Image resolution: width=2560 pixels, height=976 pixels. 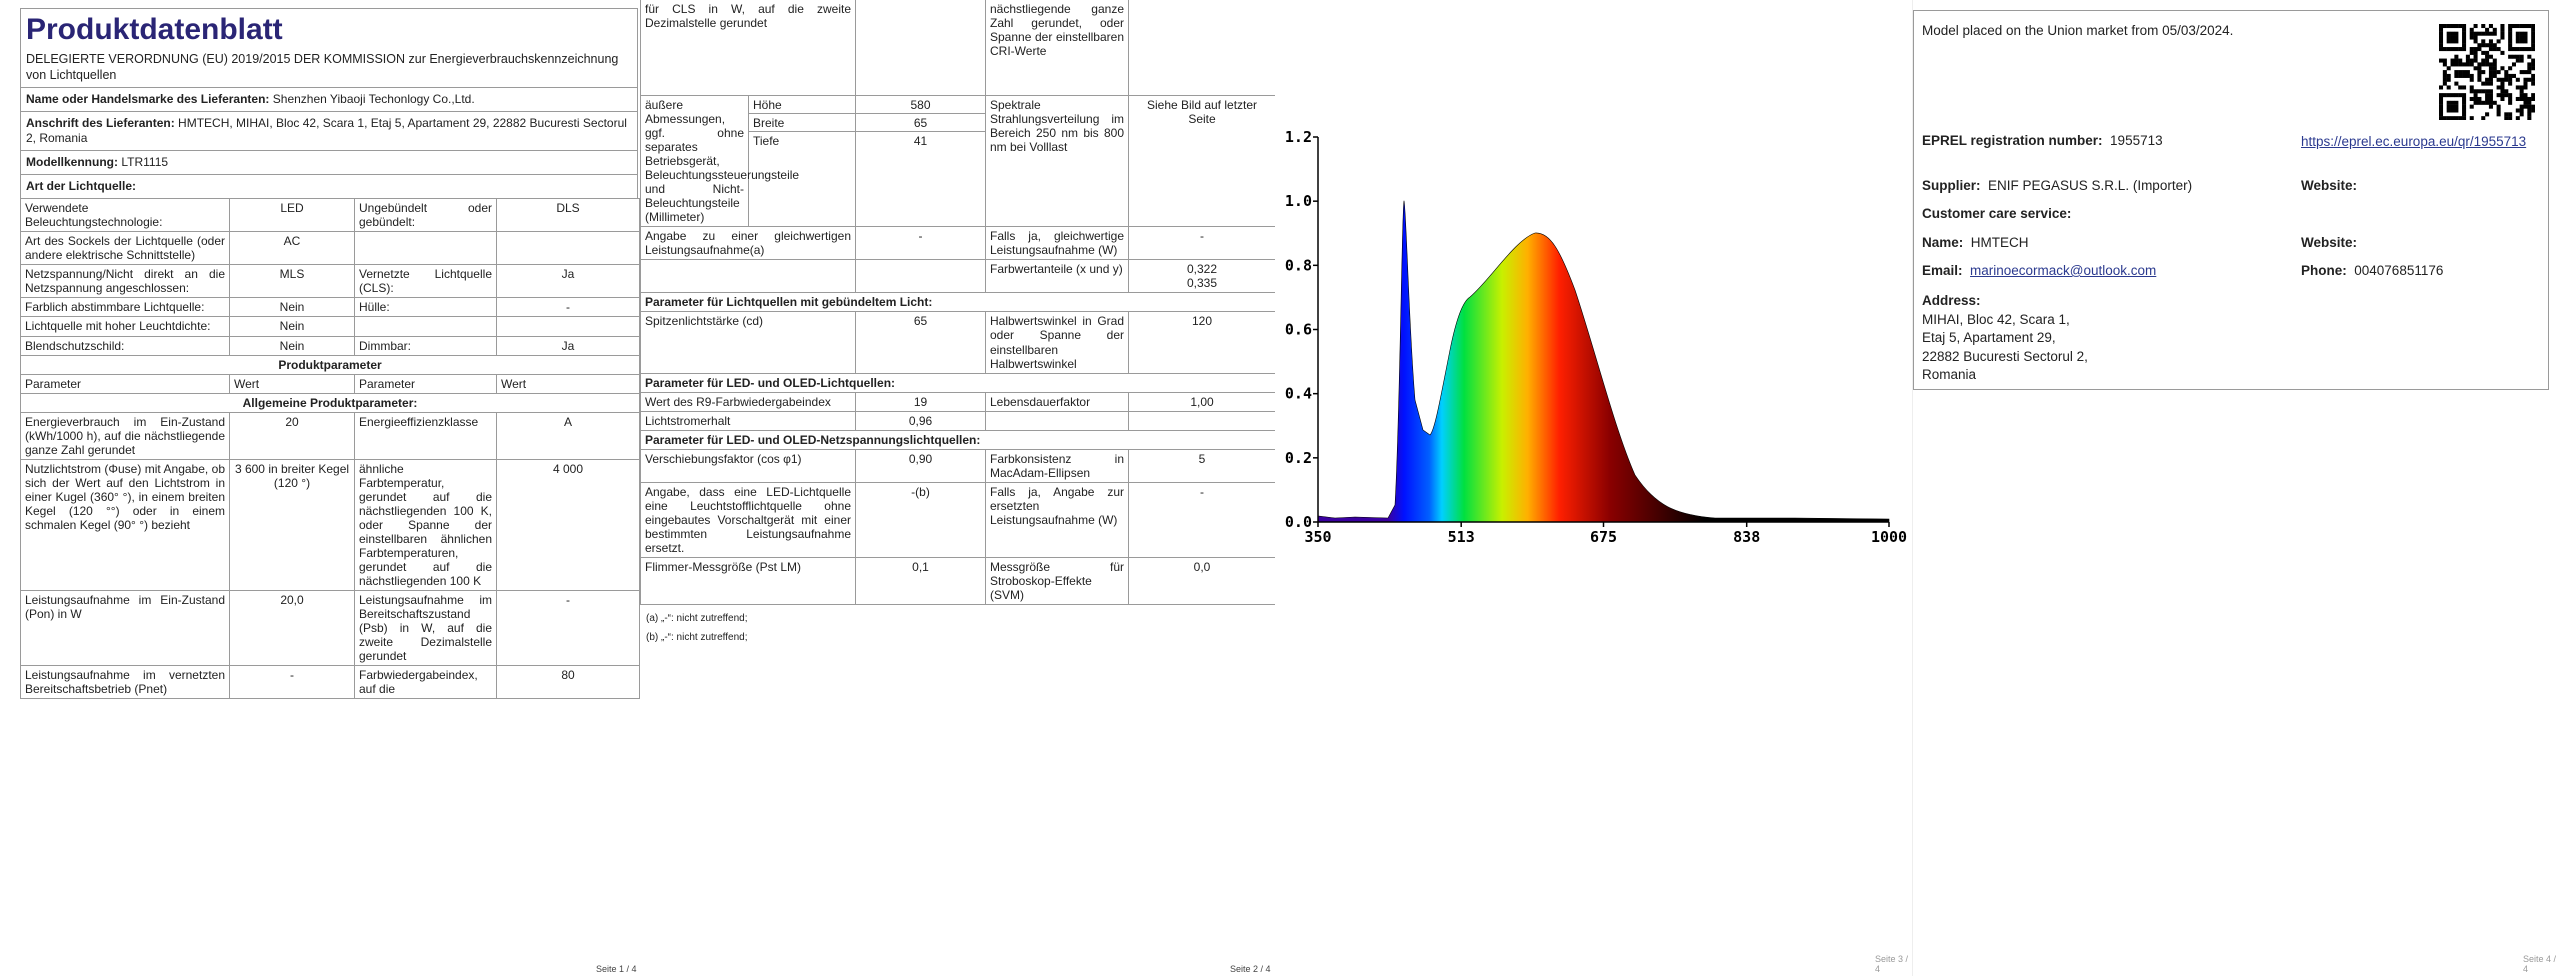 I want to click on table-row: Allgemeine Produktparameter:, so click(x=330, y=402).